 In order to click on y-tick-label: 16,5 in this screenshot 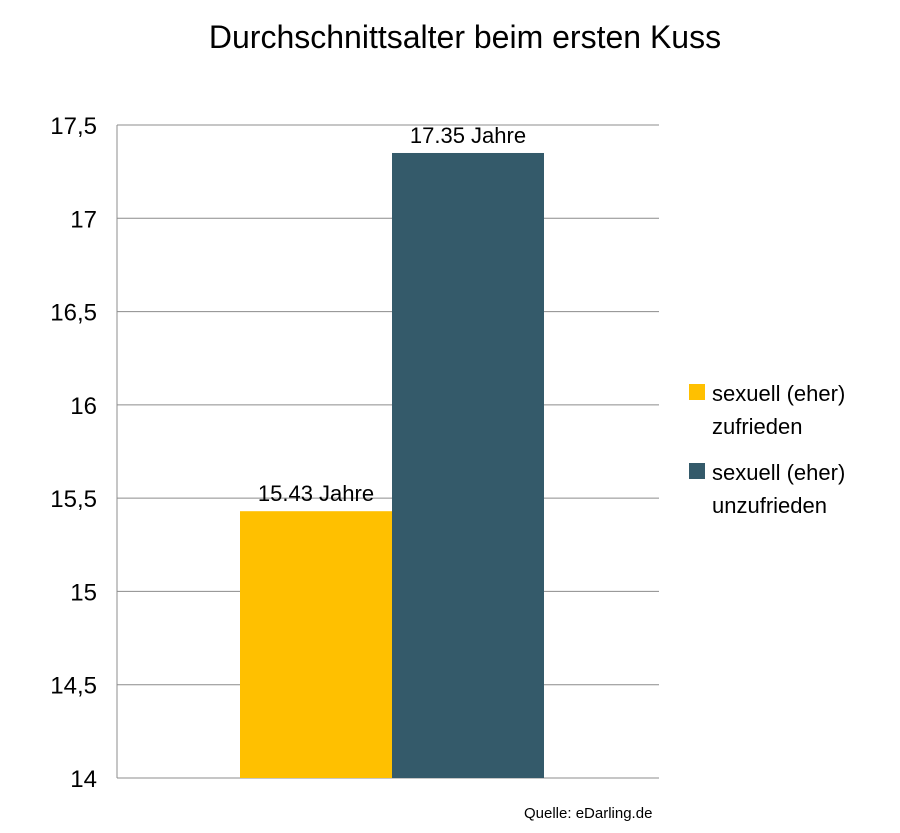, I will do `click(73, 313)`.